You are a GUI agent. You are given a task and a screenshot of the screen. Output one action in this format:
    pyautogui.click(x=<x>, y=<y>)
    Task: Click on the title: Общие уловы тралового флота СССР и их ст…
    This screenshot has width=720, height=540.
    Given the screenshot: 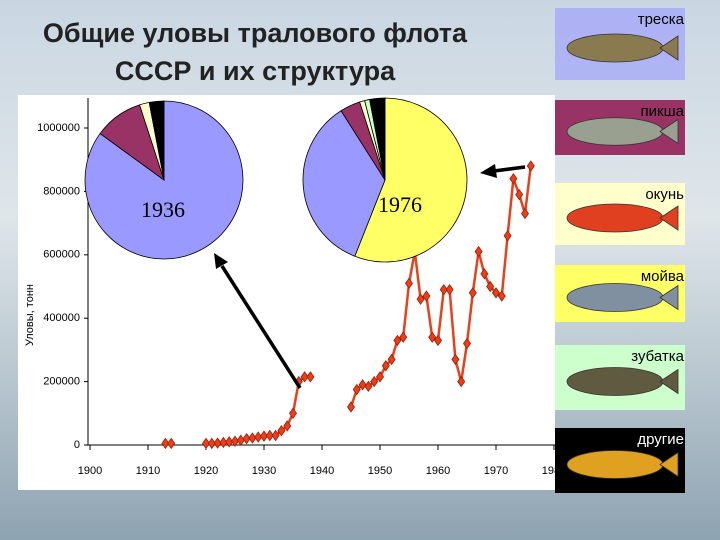 What is the action you would take?
    pyautogui.click(x=255, y=52)
    